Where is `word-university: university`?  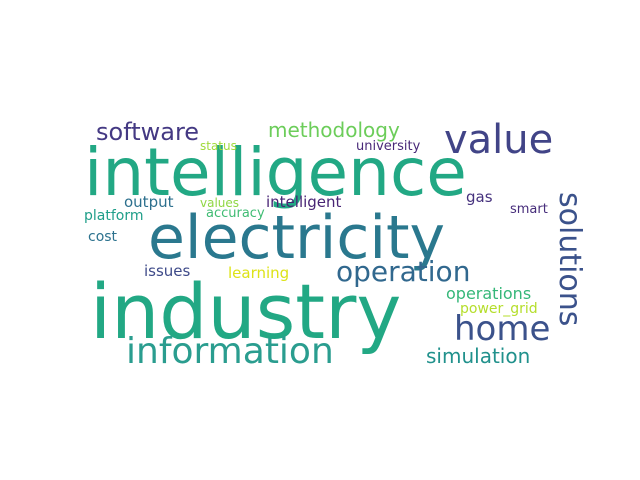
word-university: university is located at coordinates (388, 146).